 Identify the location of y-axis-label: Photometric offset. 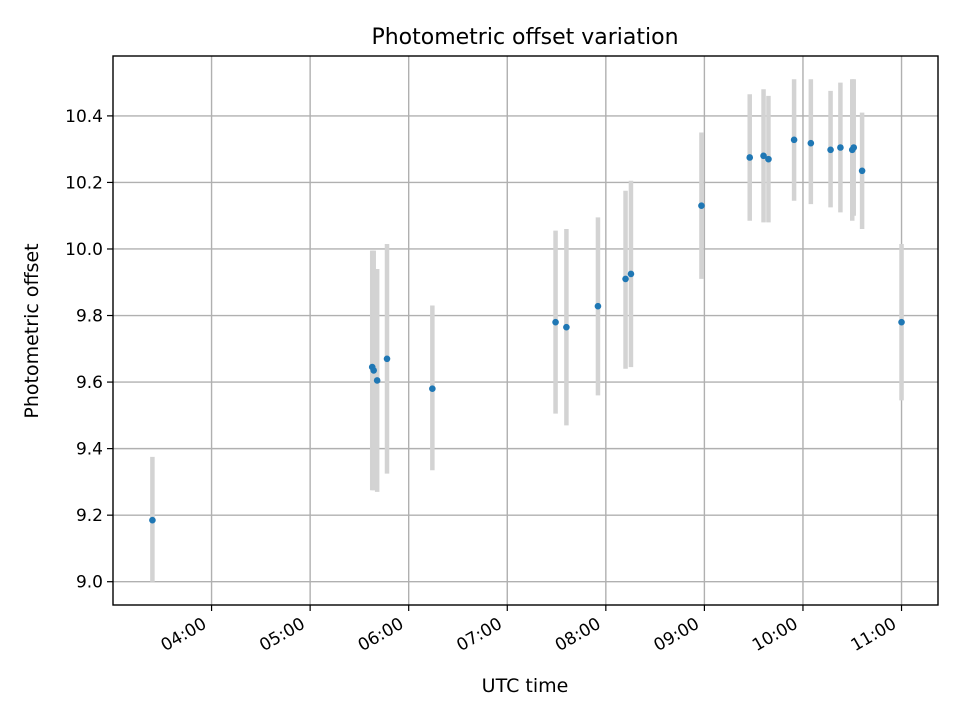
(32, 330).